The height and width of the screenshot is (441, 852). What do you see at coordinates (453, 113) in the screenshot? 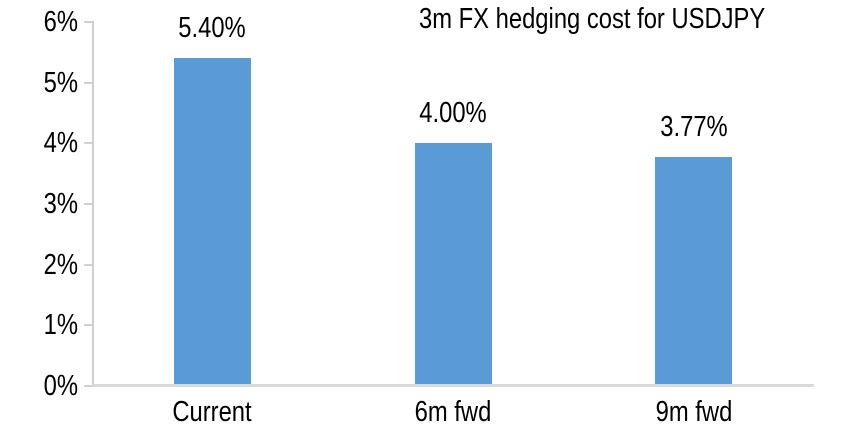
I see `data-label-6m-fwd: 4.00%` at bounding box center [453, 113].